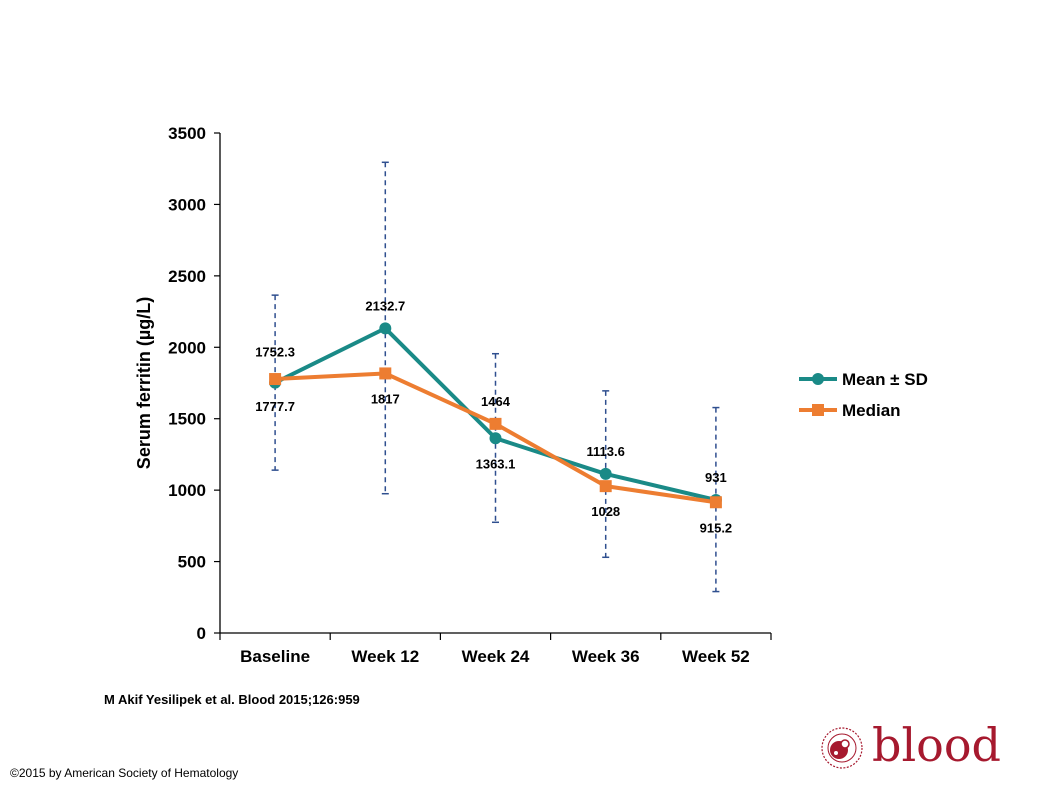  I want to click on median-data-label: 1817, so click(385, 398).